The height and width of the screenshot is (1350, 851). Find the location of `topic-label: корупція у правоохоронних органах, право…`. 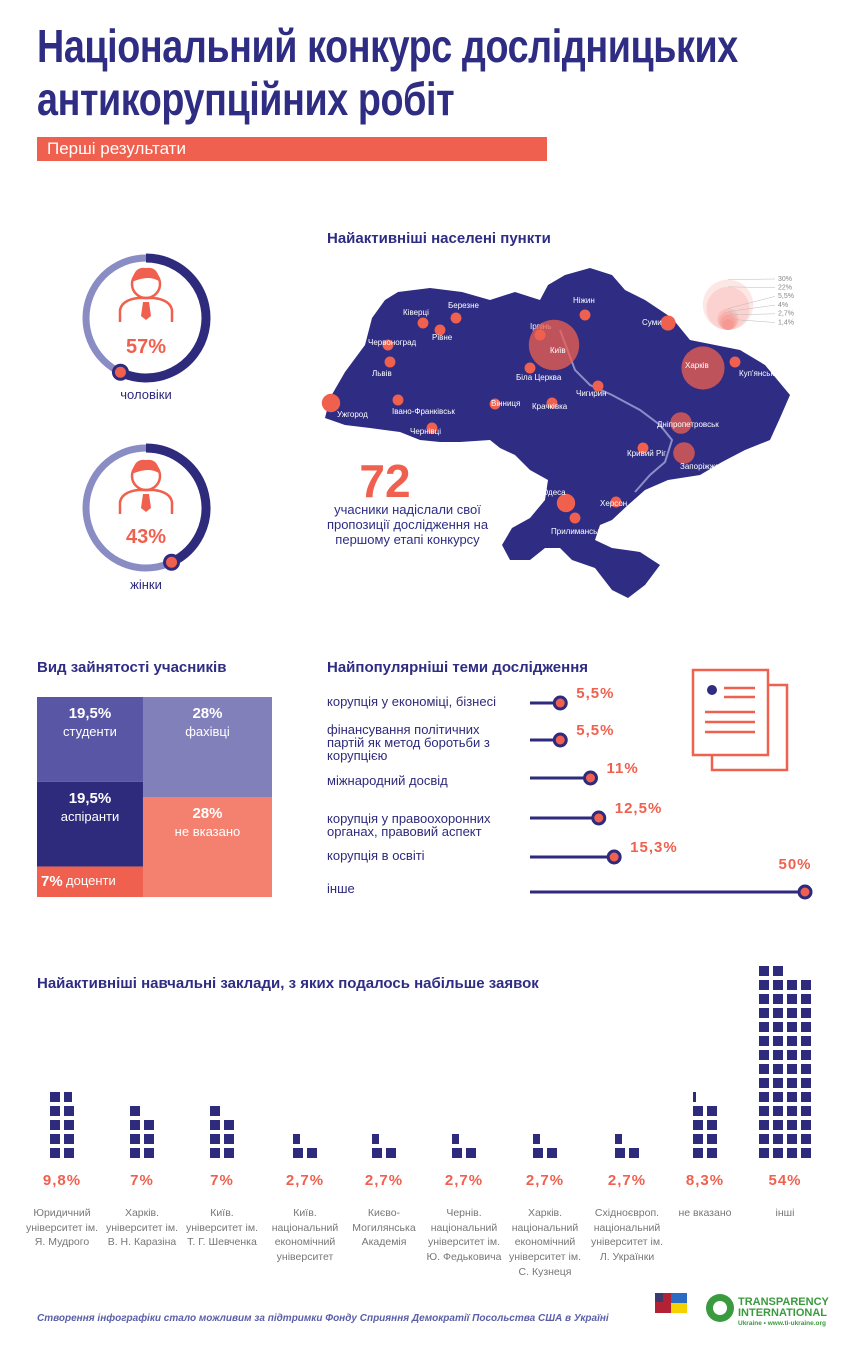

topic-label: корупція у правоохоронних органах, право… is located at coordinates (409, 825).